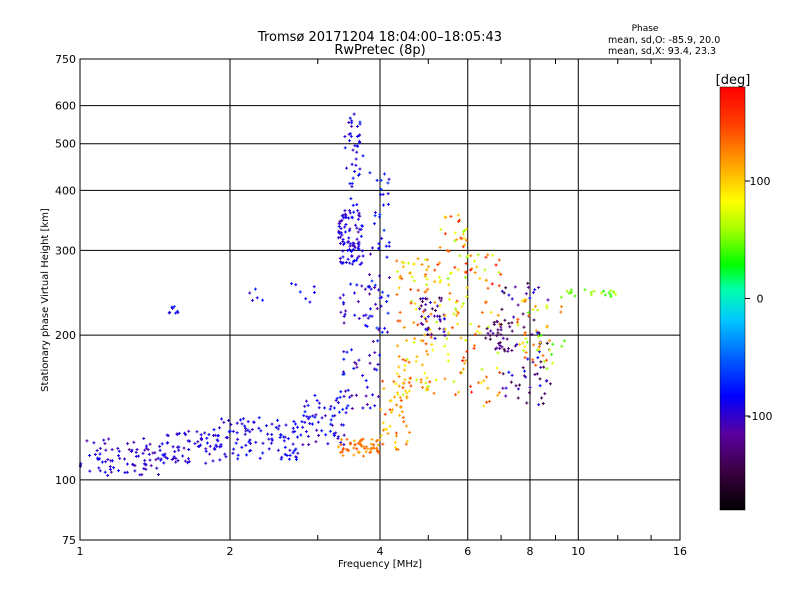 This screenshot has height=600, width=800. What do you see at coordinates (760, 416) in the screenshot?
I see `colorbar-tick-label: -100` at bounding box center [760, 416].